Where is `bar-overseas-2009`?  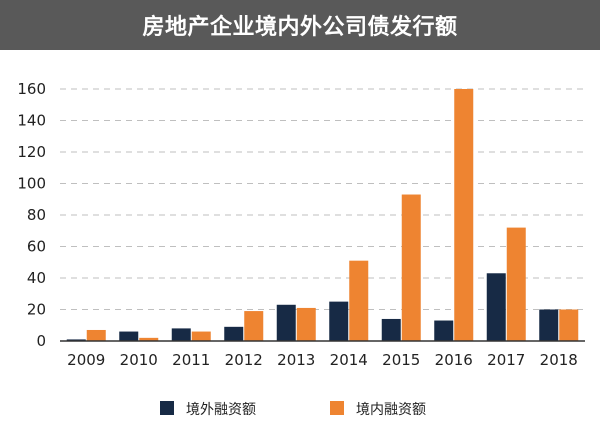 bar-overseas-2009 is located at coordinates (76, 340).